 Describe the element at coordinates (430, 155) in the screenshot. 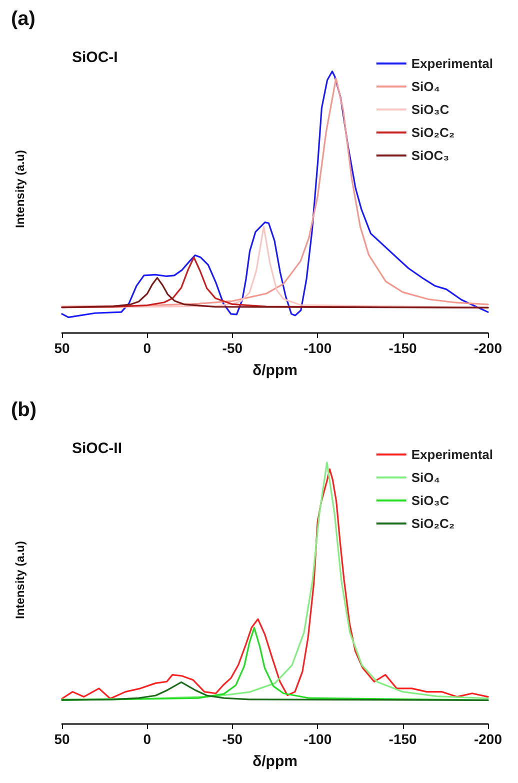

I see `legend-label: SiOC₃` at that location.